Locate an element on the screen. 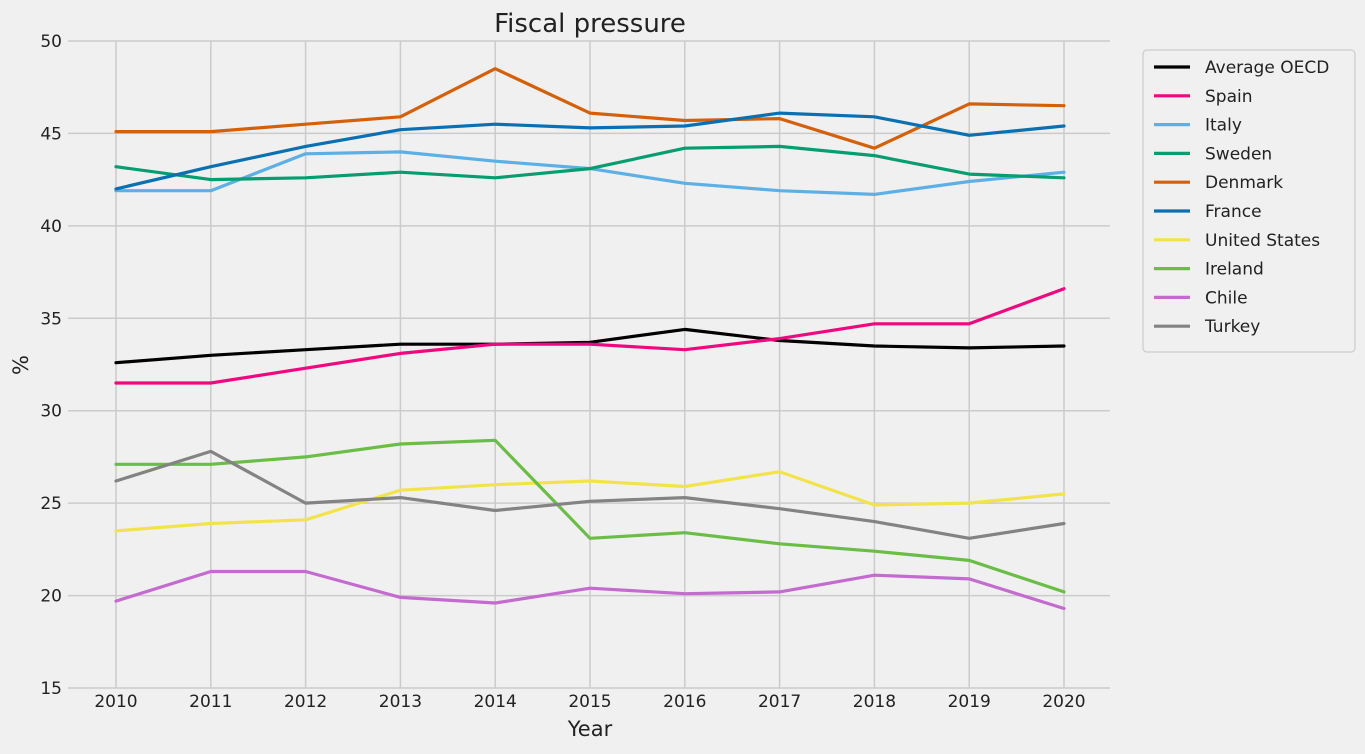  legend-label: Sweden is located at coordinates (1238, 154).